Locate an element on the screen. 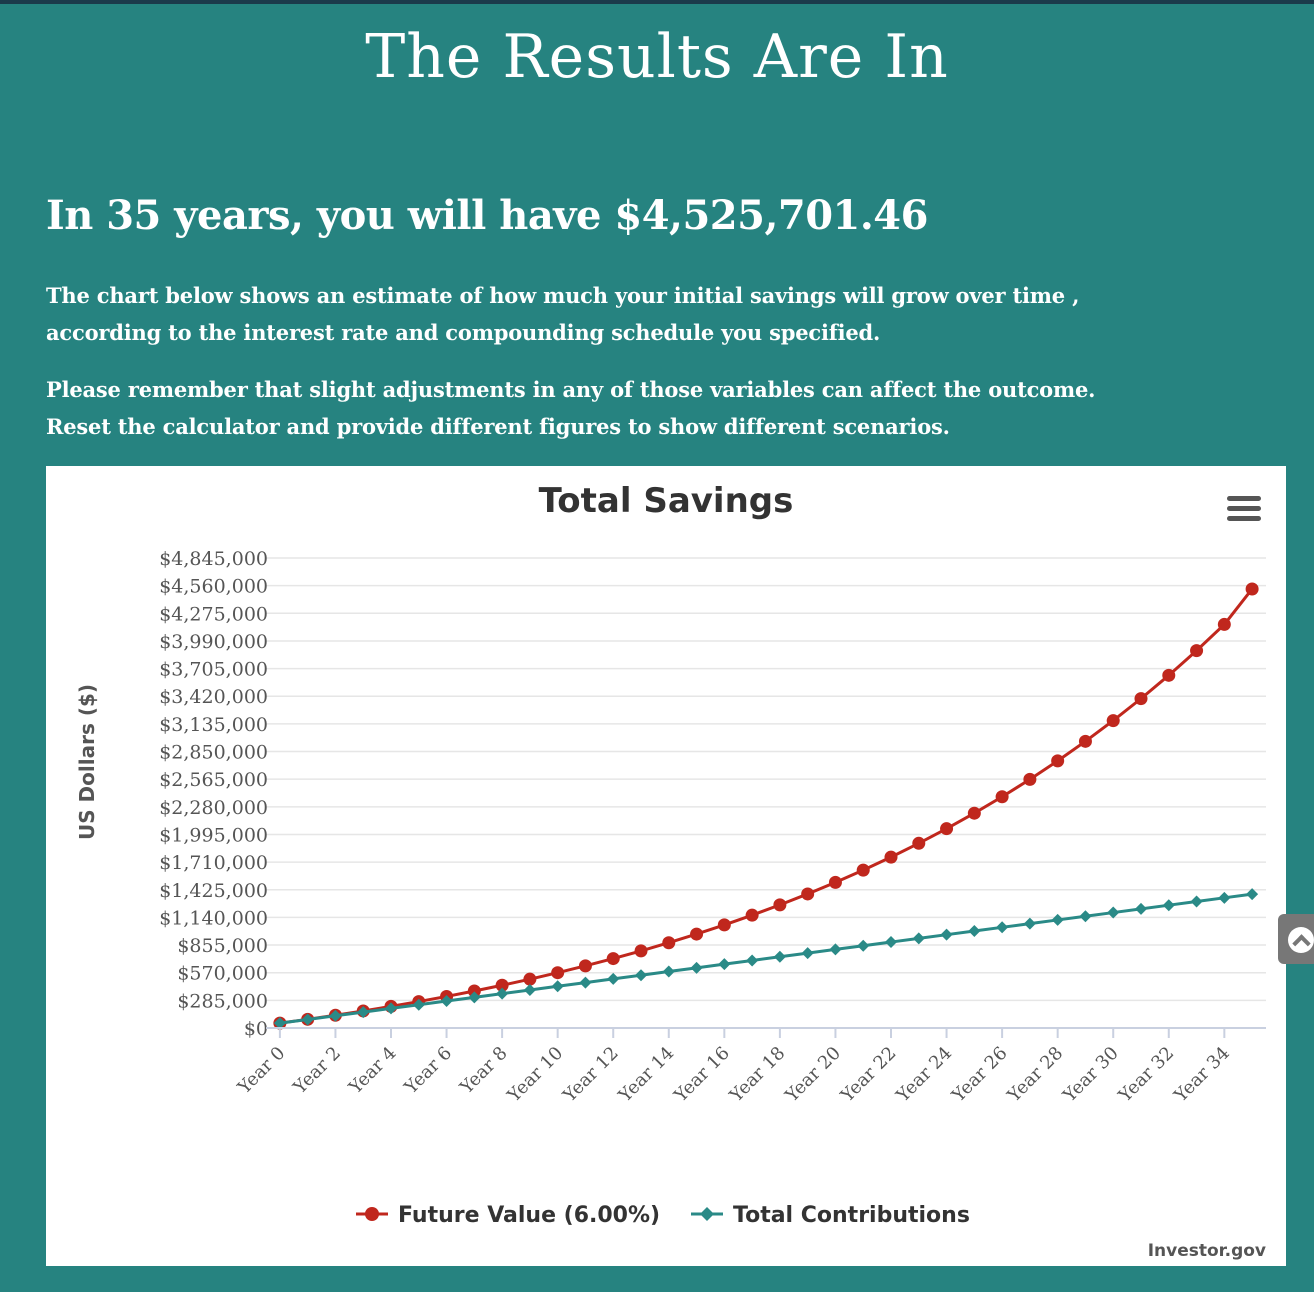  y-tick-label: $4,845,000 is located at coordinates (213, 559).